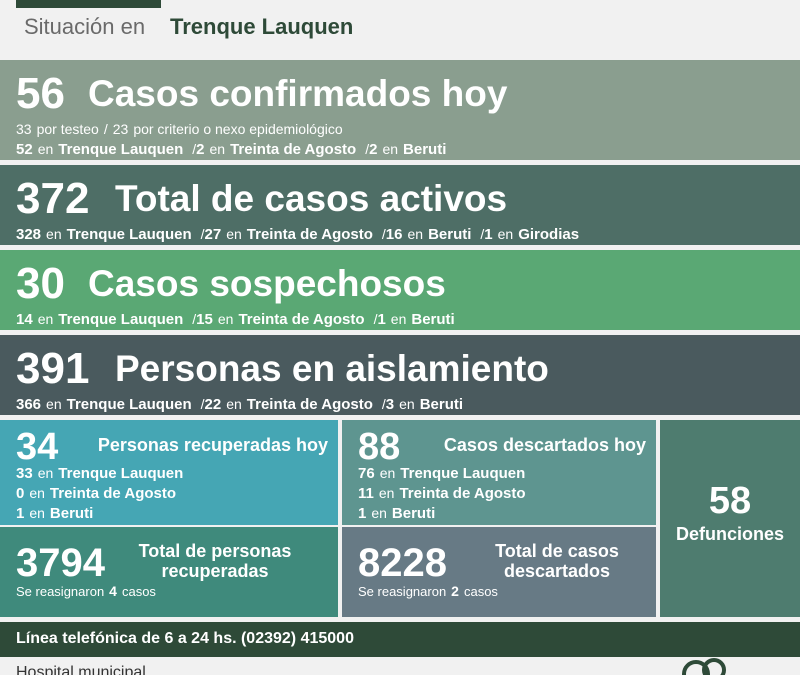 This screenshot has width=800, height=675. Describe the element at coordinates (730, 501) in the screenshot. I see `deaths-count: 58` at that location.